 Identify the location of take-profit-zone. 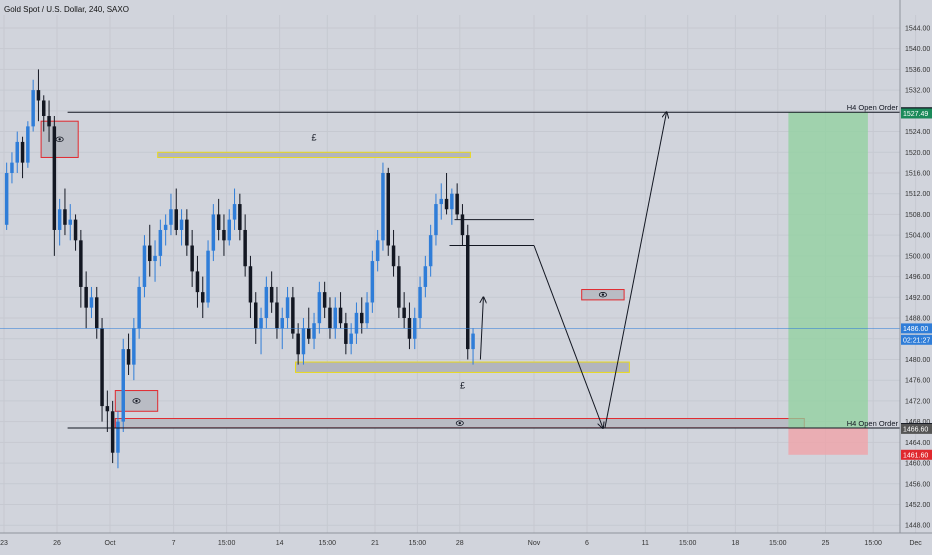
(828, 270).